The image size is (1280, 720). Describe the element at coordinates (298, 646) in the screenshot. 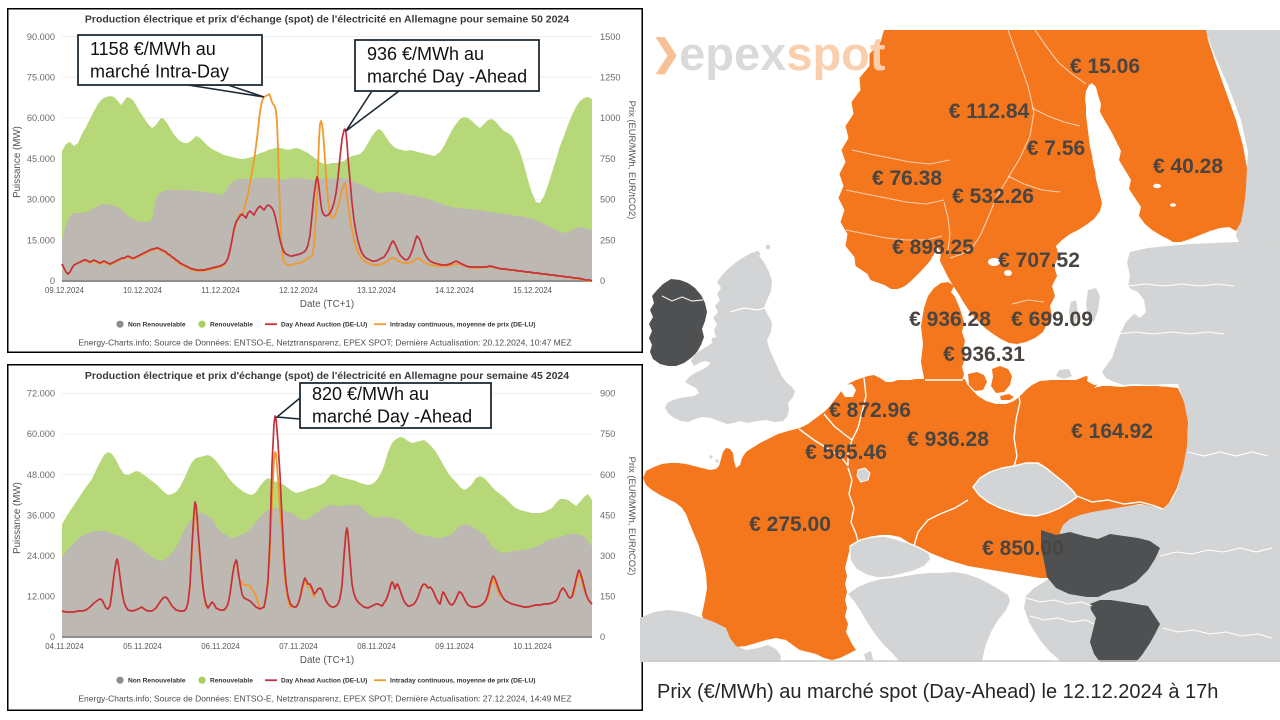

I see `svg-text: 07.11.2024` at that location.